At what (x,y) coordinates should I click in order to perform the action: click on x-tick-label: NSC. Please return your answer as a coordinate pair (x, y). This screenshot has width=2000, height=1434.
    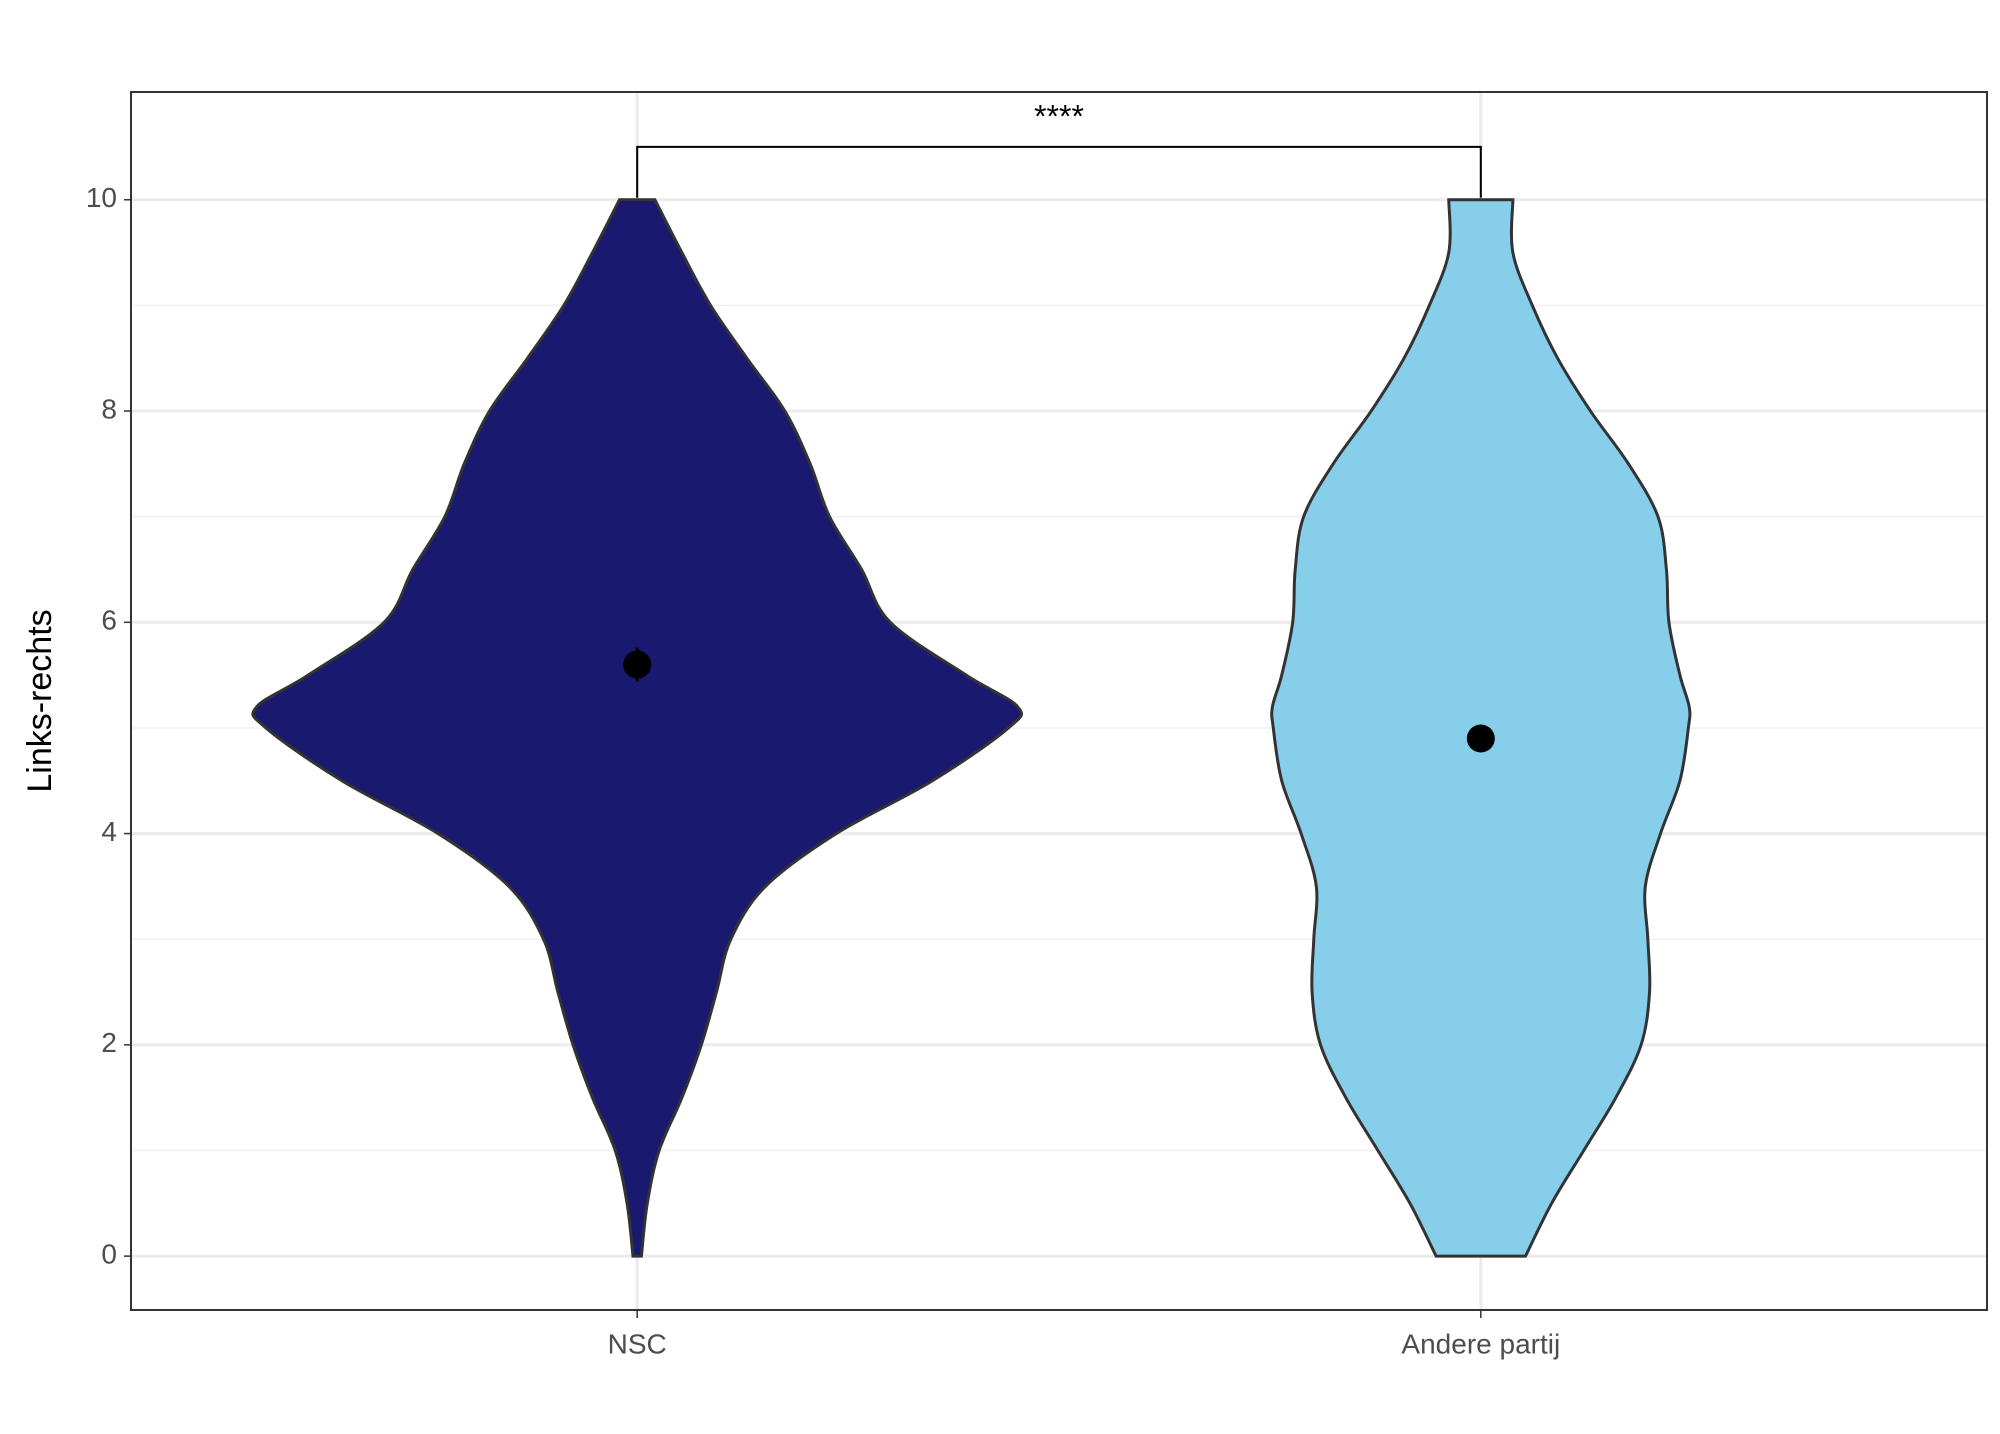
    Looking at the image, I should click on (637, 1343).